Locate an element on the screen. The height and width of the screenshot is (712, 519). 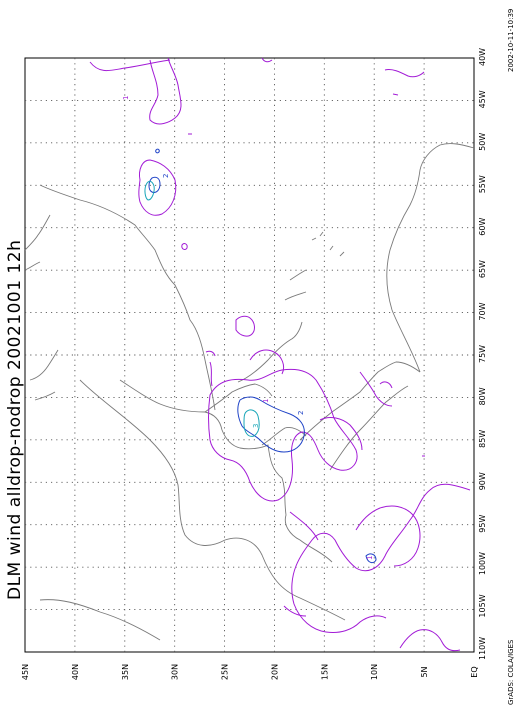
lat-tick-label: 20N is located at coordinates (274, 672).